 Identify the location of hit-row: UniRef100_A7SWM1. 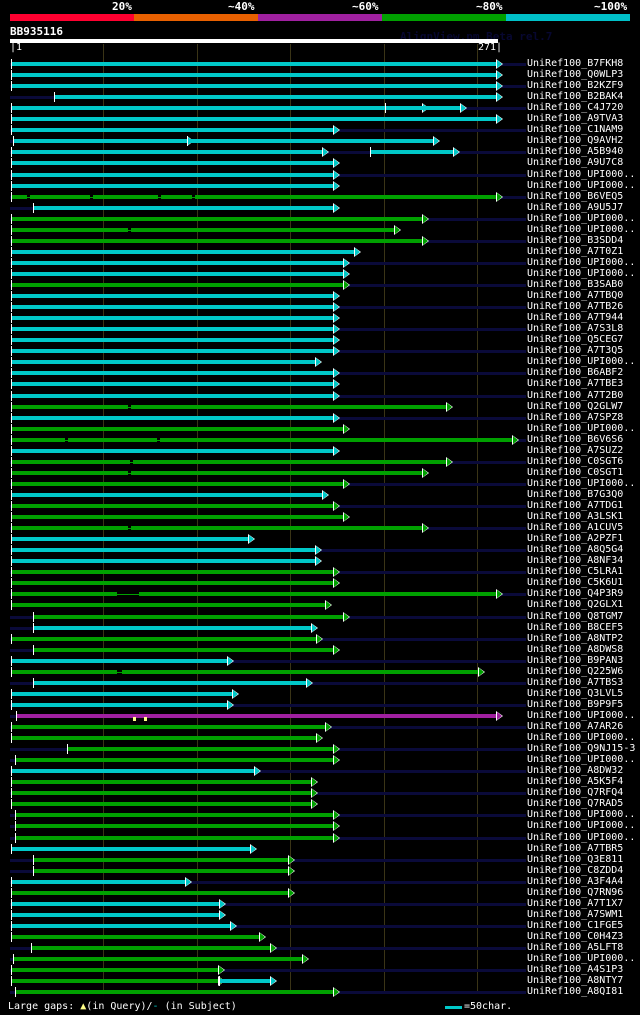
(320, 915).